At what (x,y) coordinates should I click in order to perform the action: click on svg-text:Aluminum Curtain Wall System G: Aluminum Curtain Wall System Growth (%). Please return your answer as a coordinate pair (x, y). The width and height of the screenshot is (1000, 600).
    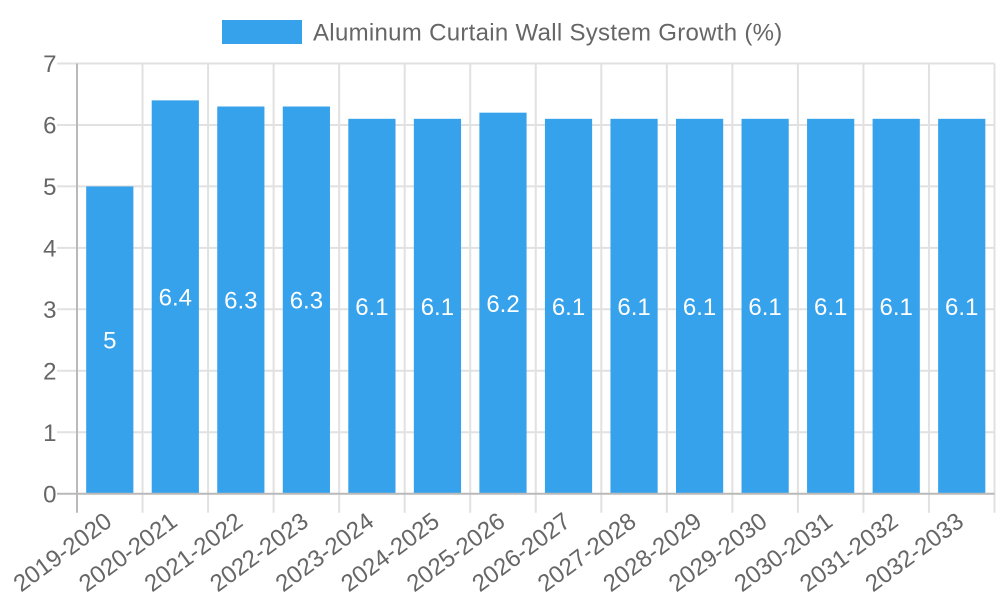
    Looking at the image, I should click on (548, 33).